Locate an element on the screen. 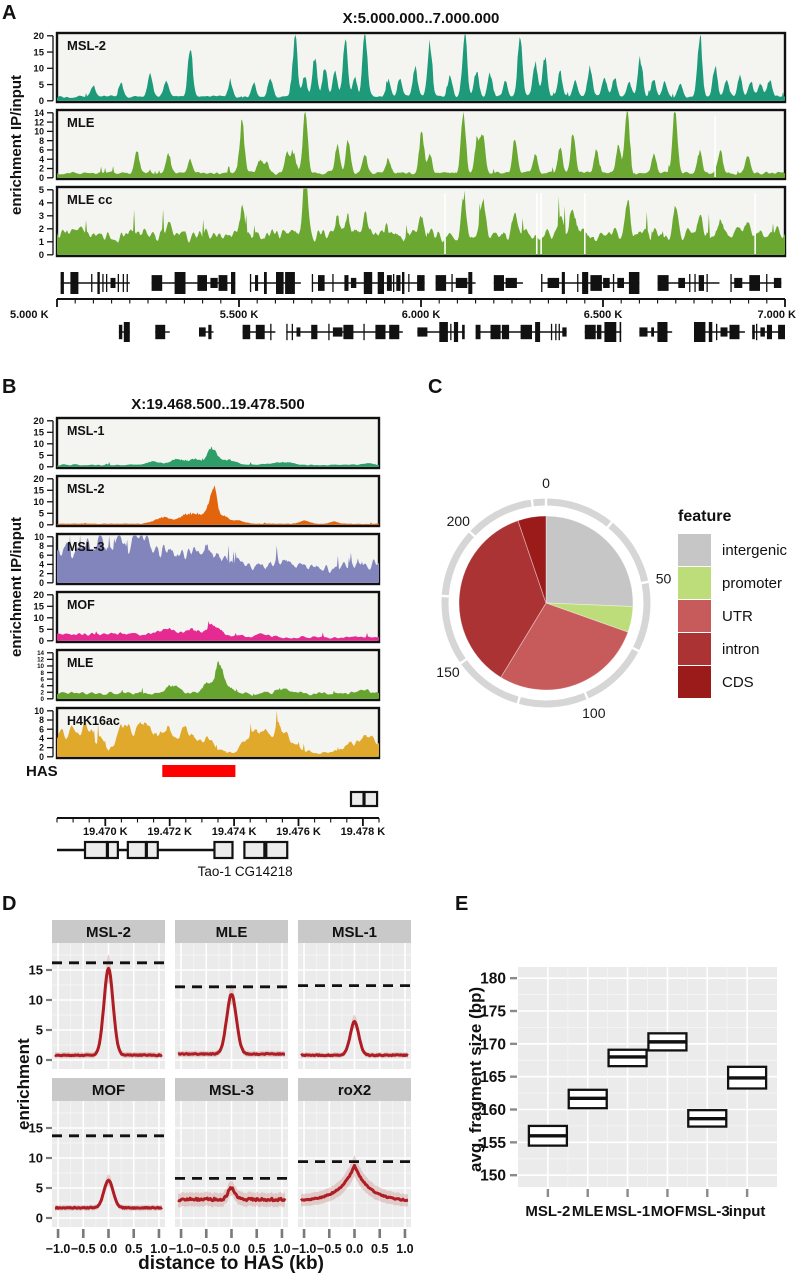 Image resolution: width=798 pixels, height=1280 pixels. facet-mof: MOF 0 5 10 15 −1.0 −0.5 0.0 0.5 1.0 is located at coordinates (98, 1167).